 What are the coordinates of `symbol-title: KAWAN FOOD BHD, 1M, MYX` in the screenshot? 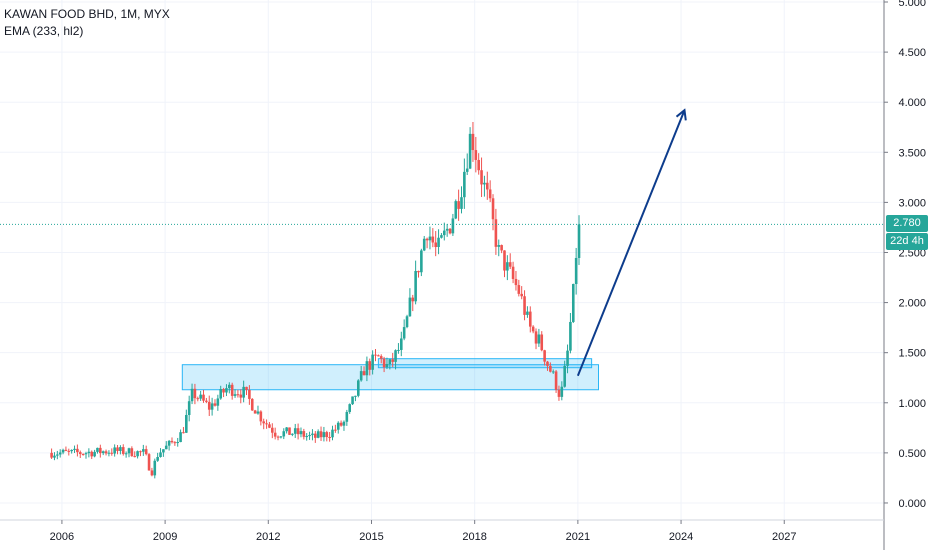 It's located at (87, 14).